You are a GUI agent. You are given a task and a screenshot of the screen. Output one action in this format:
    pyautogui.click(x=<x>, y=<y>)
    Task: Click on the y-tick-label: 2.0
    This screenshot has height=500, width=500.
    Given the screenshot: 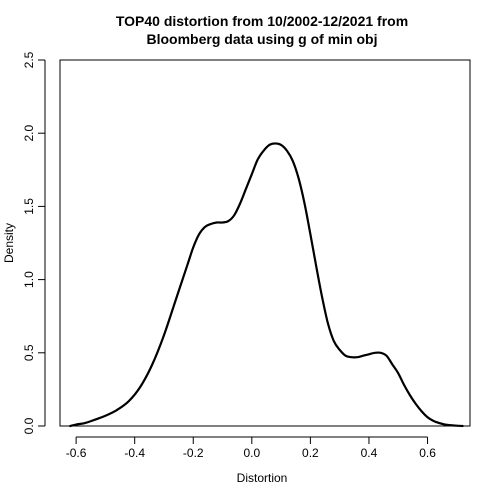 What is the action you would take?
    pyautogui.click(x=29, y=133)
    